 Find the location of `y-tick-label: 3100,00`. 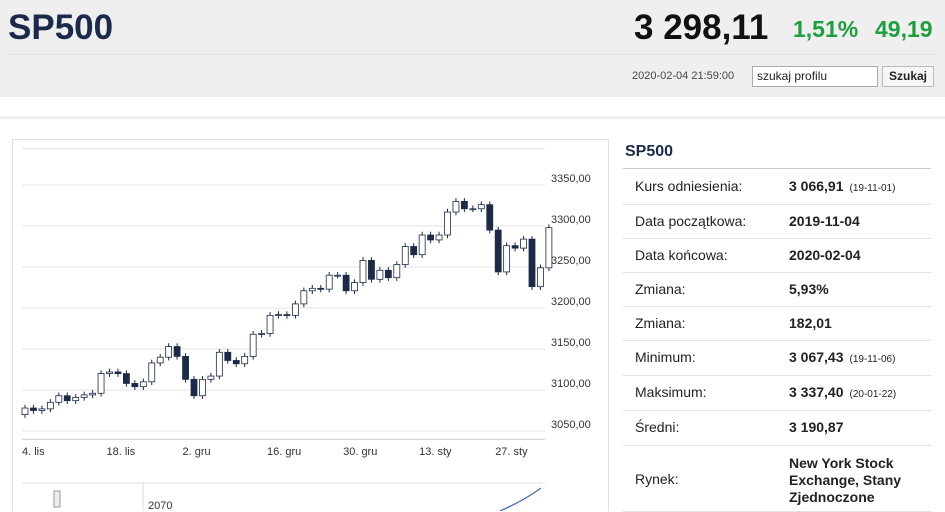

y-tick-label: 3100,00 is located at coordinates (571, 384).